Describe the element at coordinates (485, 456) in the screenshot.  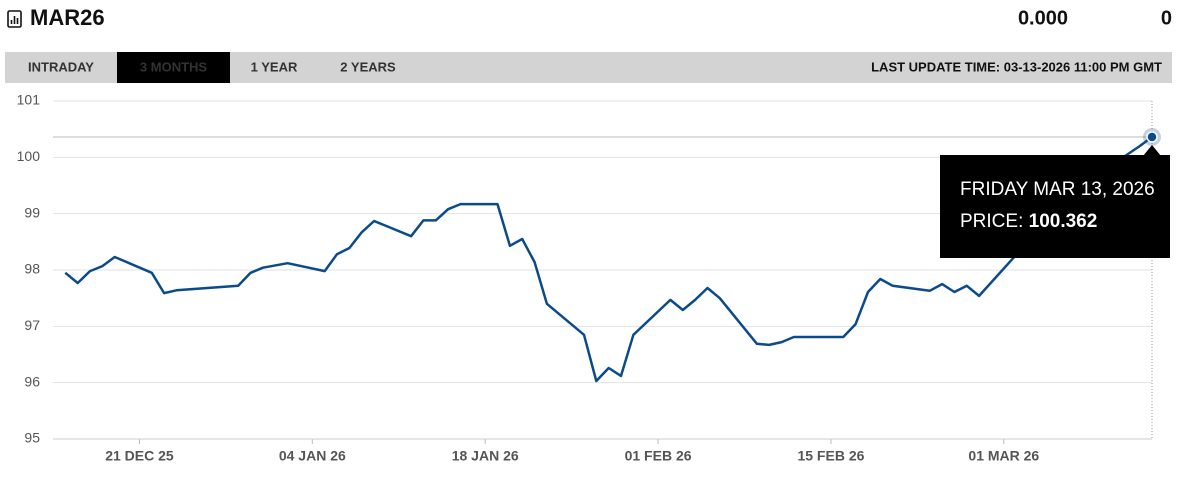
I see `x-tick-label: 18 JAN 26` at that location.